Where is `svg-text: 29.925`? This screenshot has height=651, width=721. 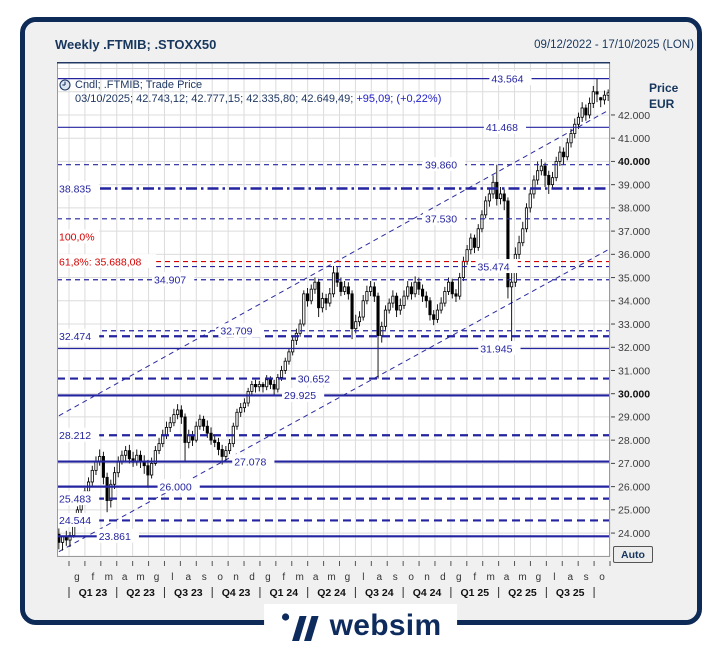 svg-text: 29.925 is located at coordinates (300, 396).